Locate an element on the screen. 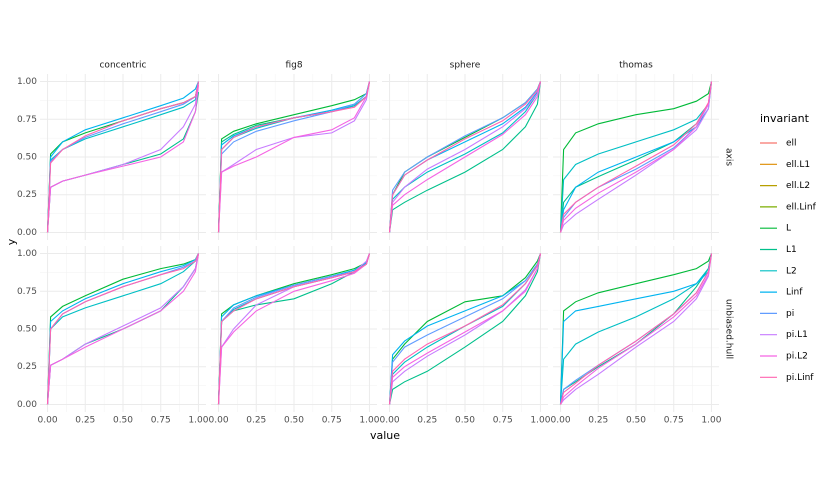 The image size is (830, 498). legend-label: L2 is located at coordinates (791, 271).